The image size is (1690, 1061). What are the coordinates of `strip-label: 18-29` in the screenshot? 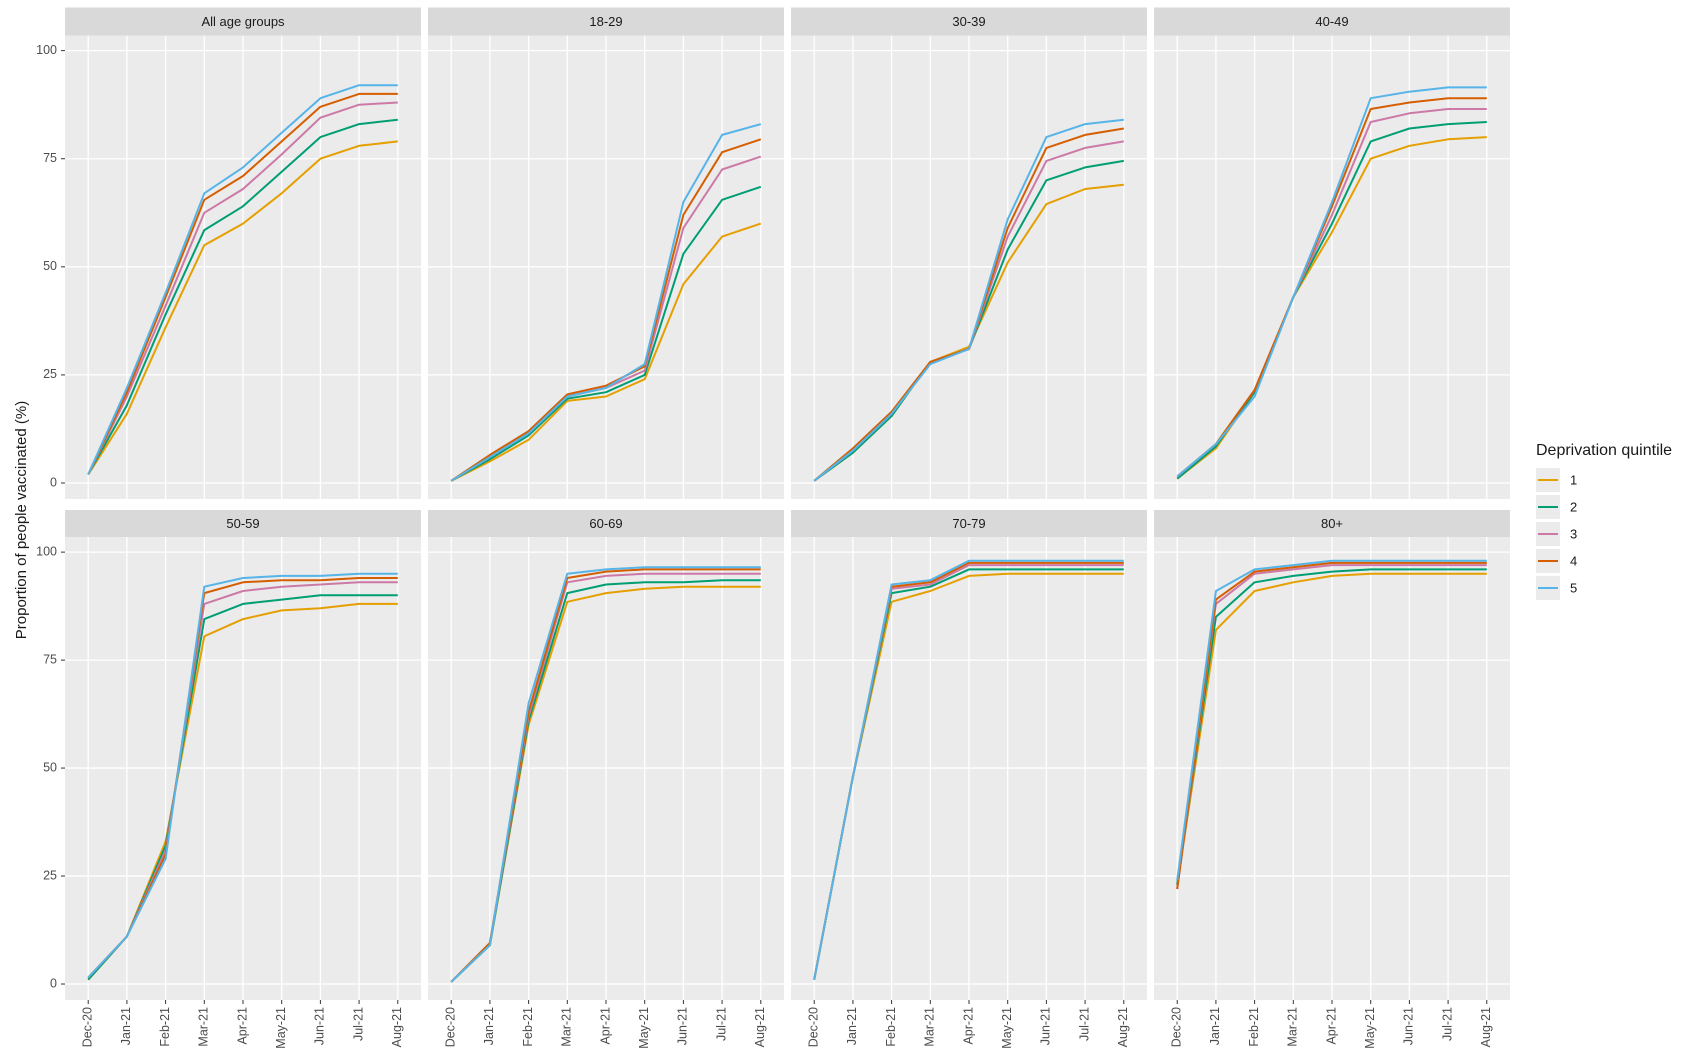 It's located at (605, 21).